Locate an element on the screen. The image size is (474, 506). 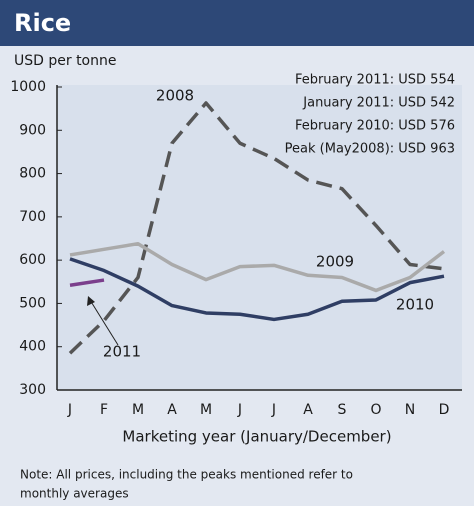
series-label: 2010 is located at coordinates (415, 305).